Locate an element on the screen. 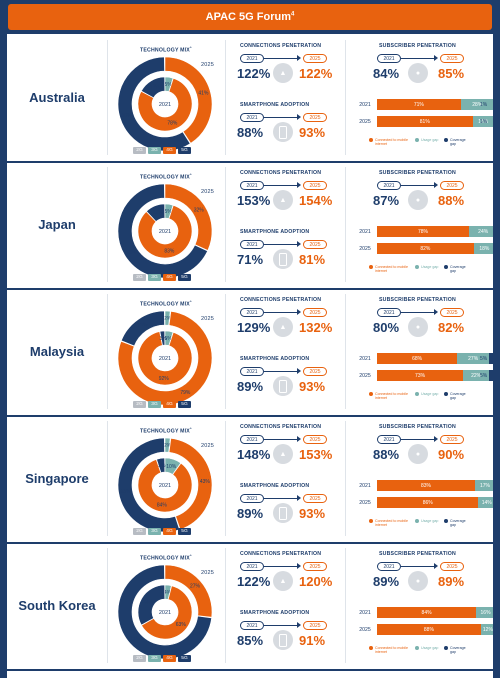 The height and width of the screenshot is (678, 500). internet-bar-2021: 84% 16% is located at coordinates (435, 612).